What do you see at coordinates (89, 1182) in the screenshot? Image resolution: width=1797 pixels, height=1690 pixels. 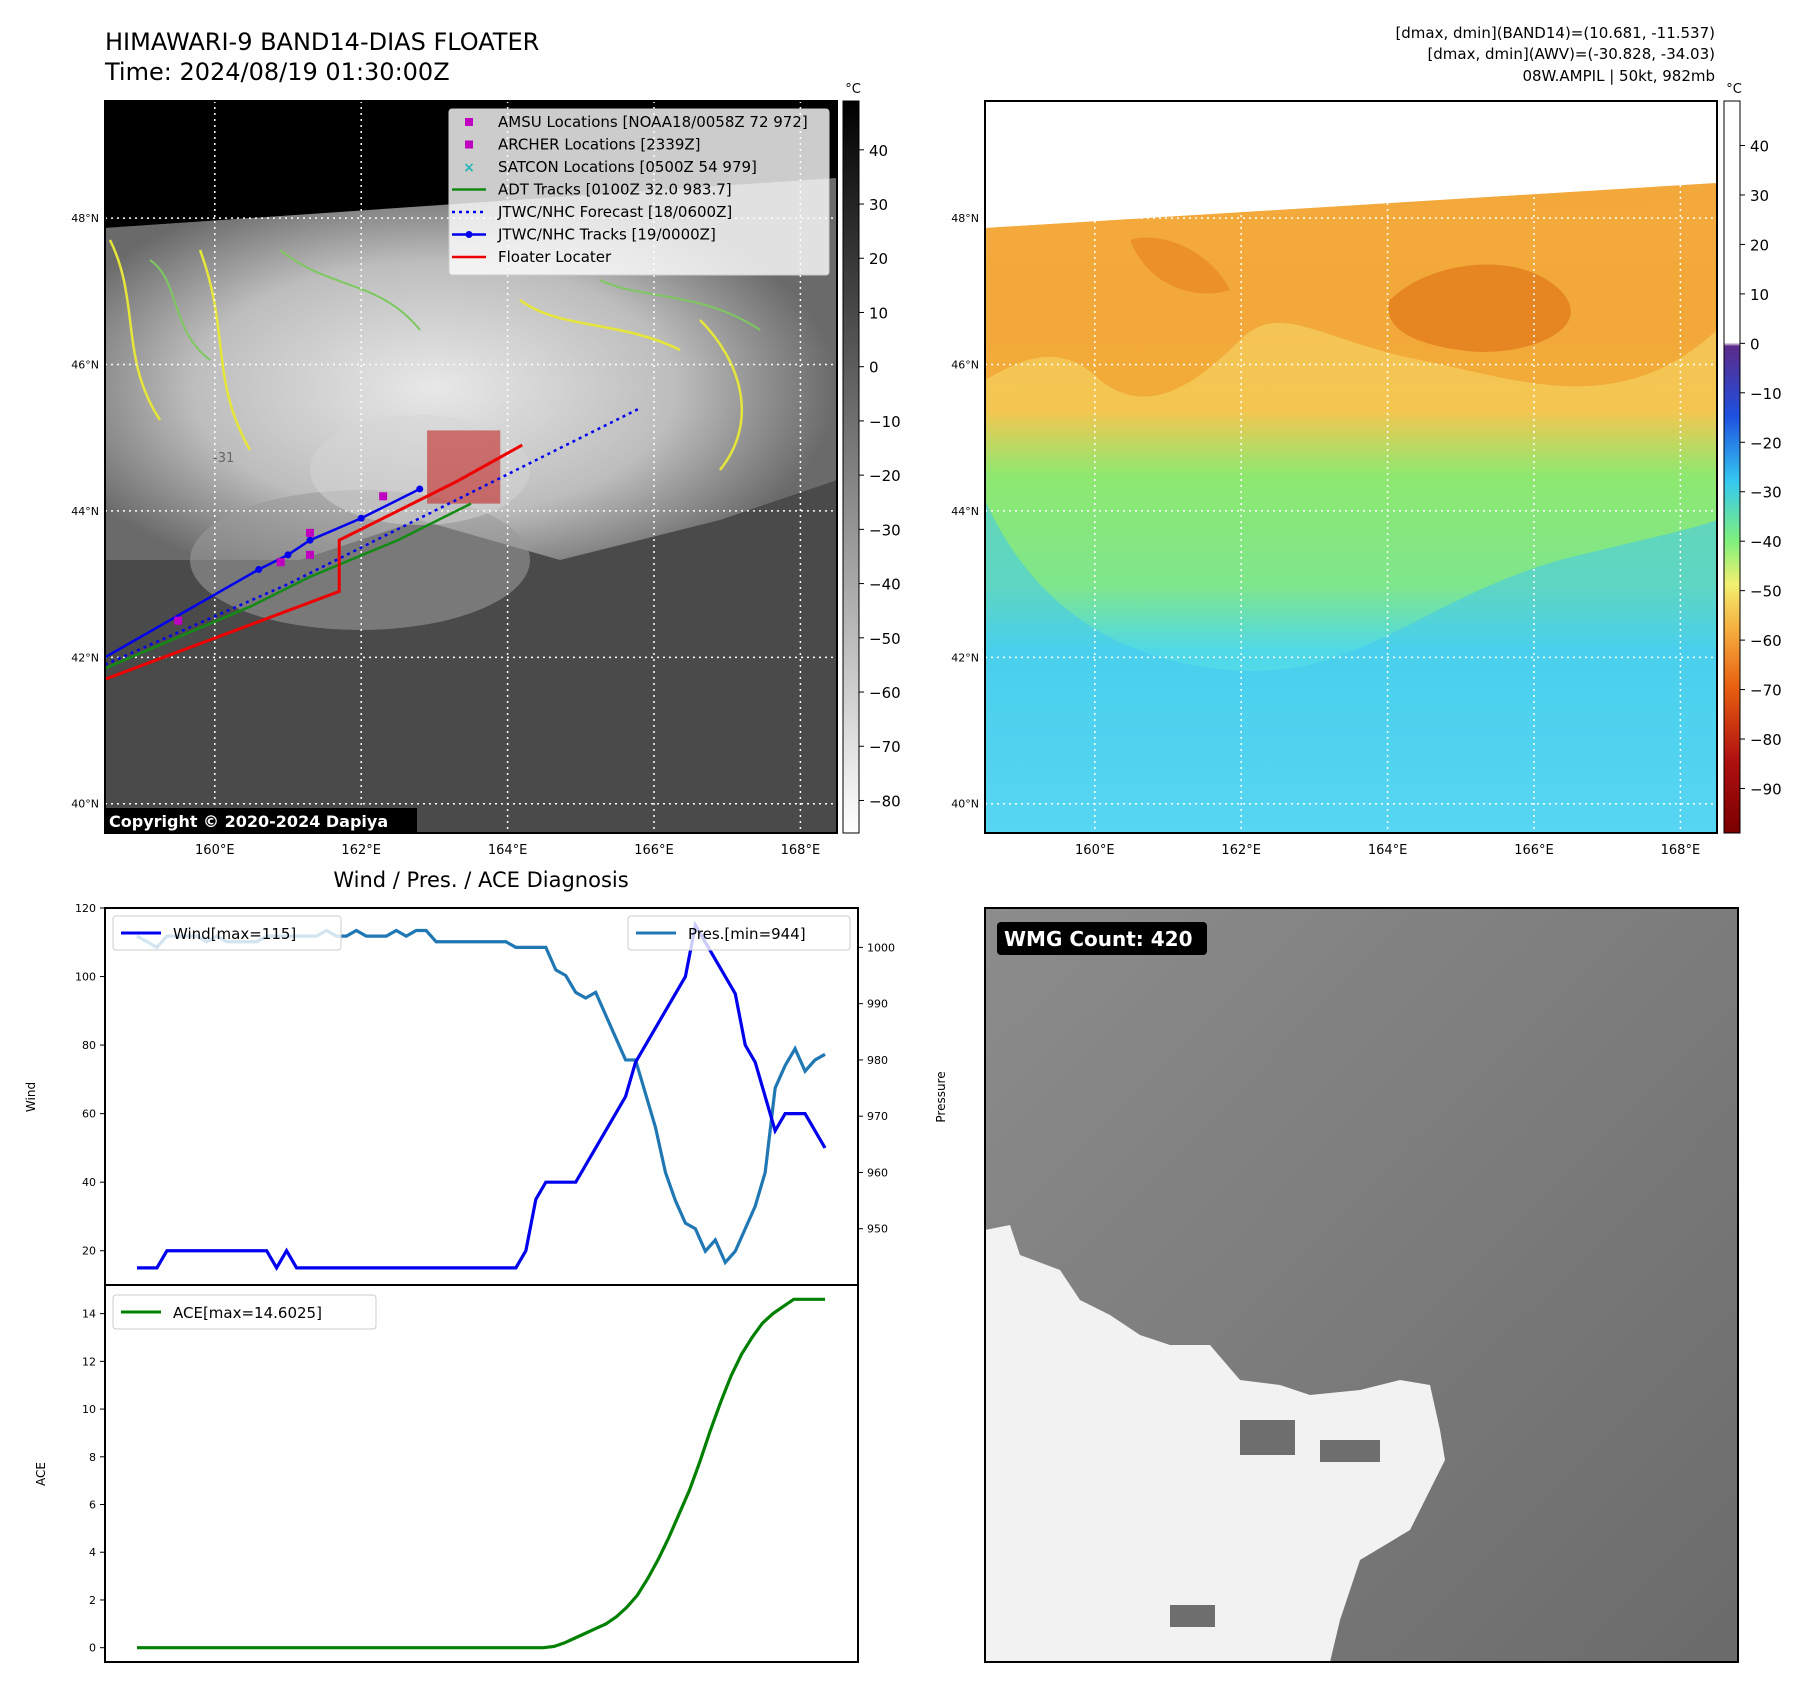 I see `wind-ytick-label: 40` at bounding box center [89, 1182].